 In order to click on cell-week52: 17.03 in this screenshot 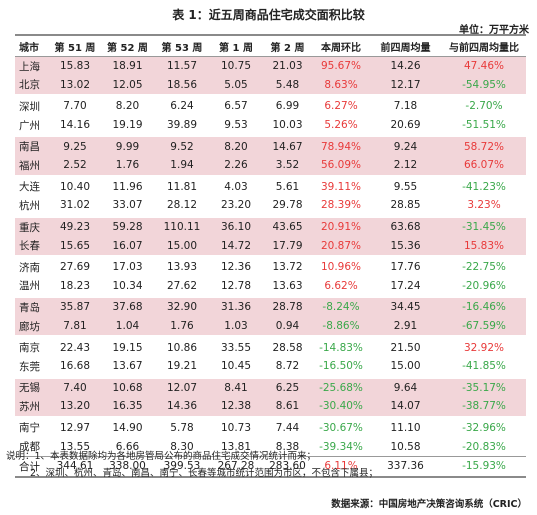, I will do `click(127, 267)`.